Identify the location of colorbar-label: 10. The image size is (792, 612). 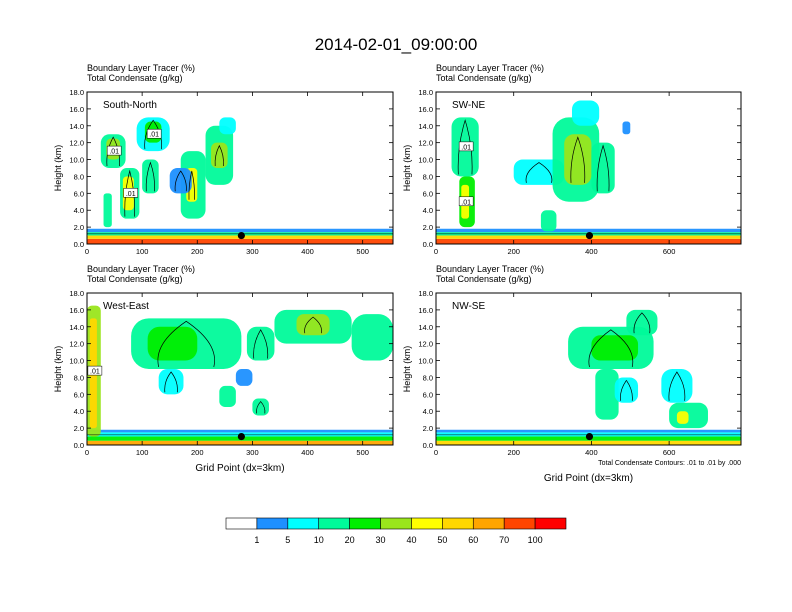
(319, 540).